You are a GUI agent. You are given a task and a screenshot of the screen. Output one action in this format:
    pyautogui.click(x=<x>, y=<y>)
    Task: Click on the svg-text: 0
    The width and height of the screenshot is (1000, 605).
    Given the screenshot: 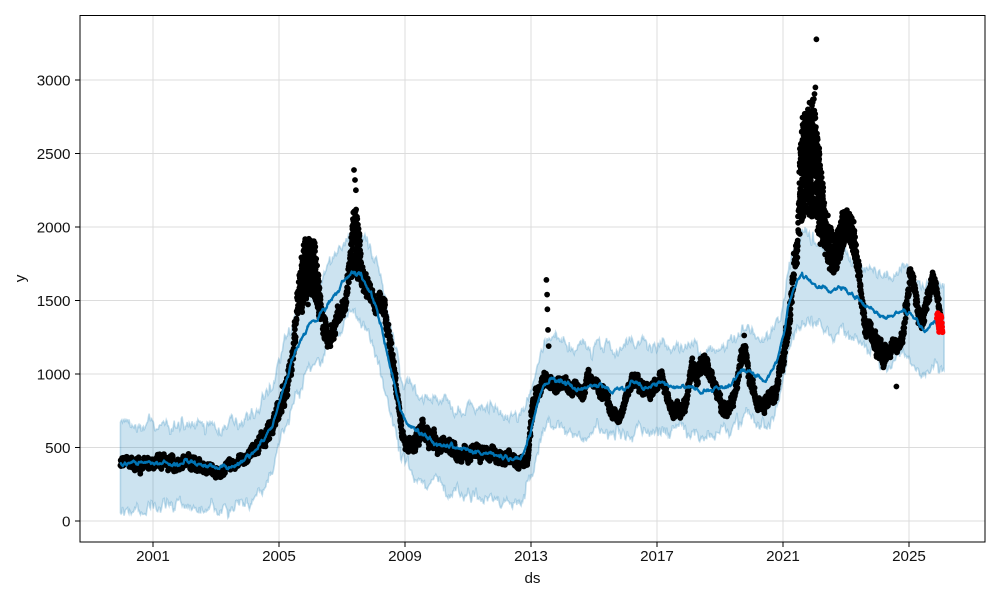 What is the action you would take?
    pyautogui.click(x=66, y=521)
    